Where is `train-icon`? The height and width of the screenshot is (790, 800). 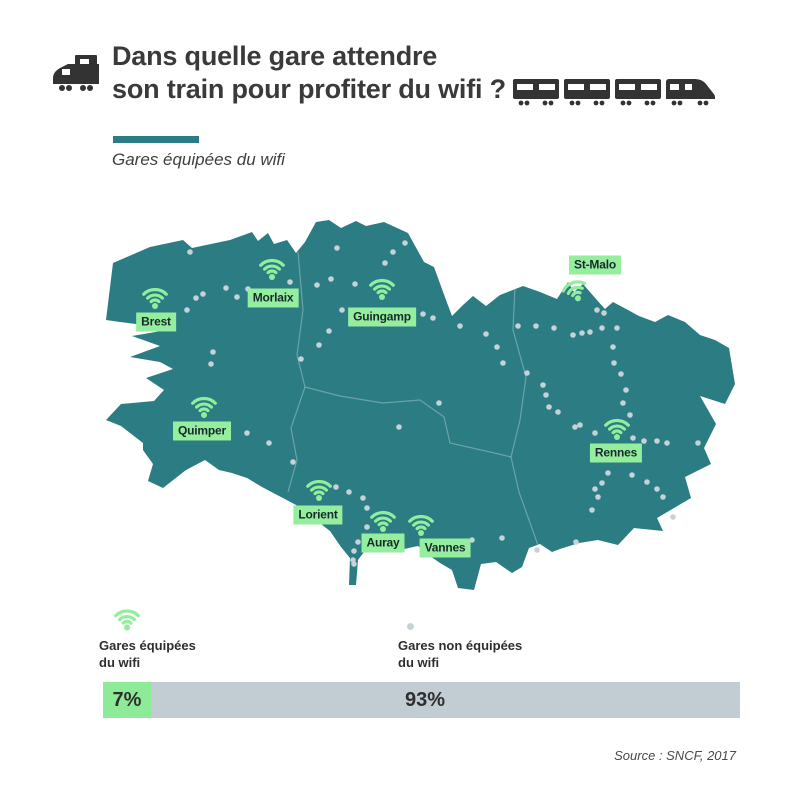 train-icon is located at coordinates (614, 92).